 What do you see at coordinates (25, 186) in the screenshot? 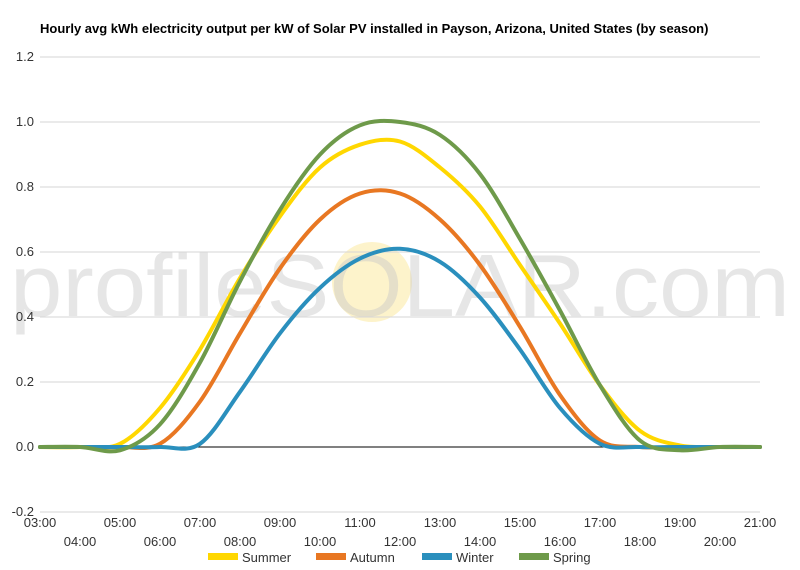
I see `y-tick-label: 0.8` at bounding box center [25, 186].